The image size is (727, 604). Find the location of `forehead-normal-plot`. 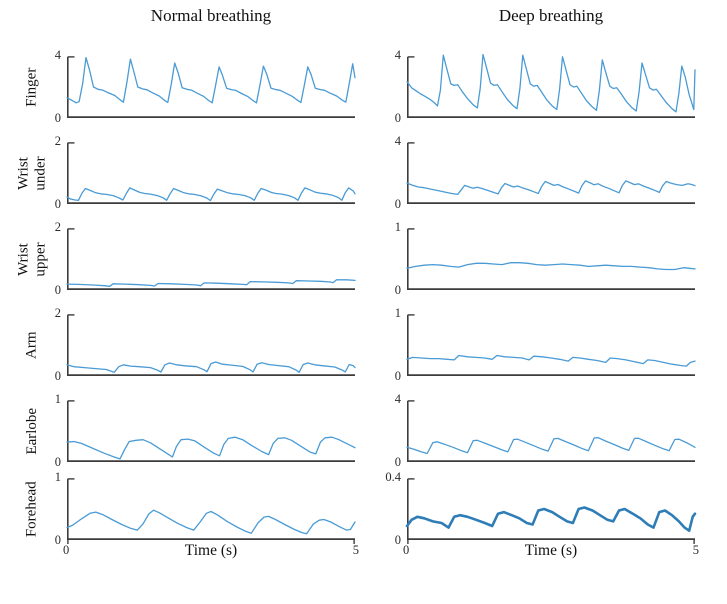

forehead-normal-plot is located at coordinates (211, 511).